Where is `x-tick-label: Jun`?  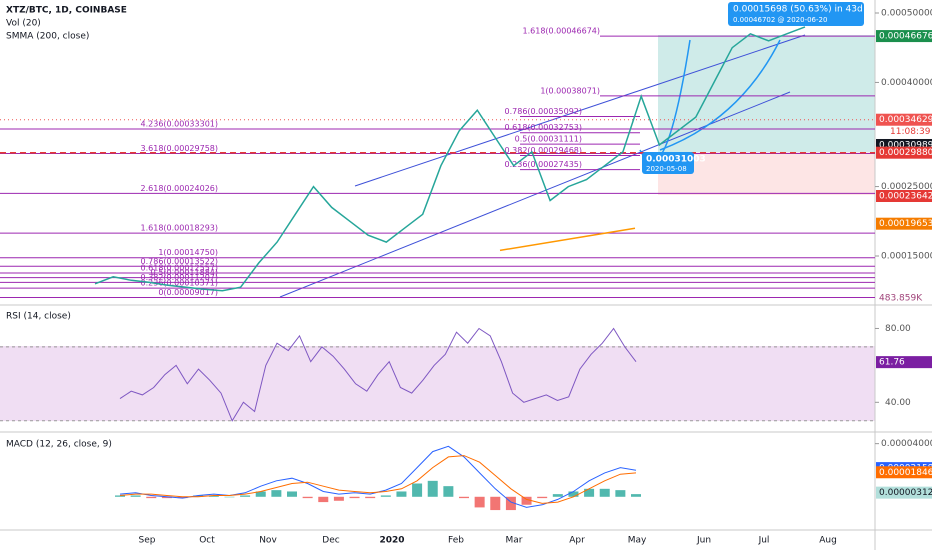 x-tick-label: Jun is located at coordinates (703, 541).